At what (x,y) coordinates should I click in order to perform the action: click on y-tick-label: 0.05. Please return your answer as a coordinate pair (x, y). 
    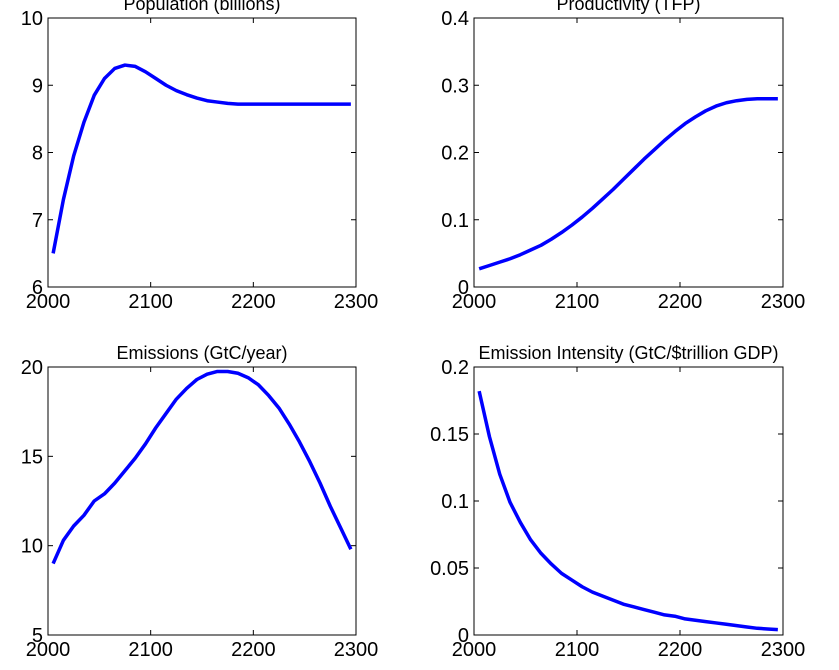
    Looking at the image, I should click on (449, 569).